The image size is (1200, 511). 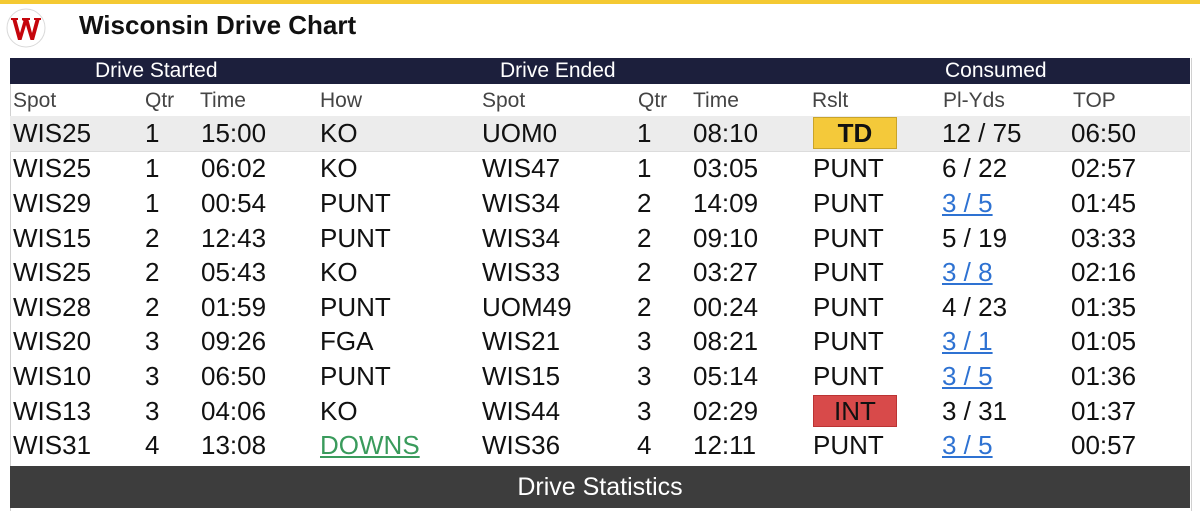 I want to click on end-time-cell: 08:10, so click(x=749, y=134).